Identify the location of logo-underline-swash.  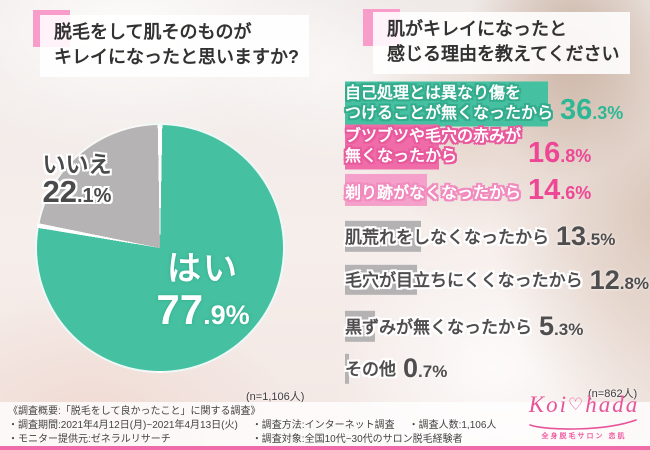
(583, 424).